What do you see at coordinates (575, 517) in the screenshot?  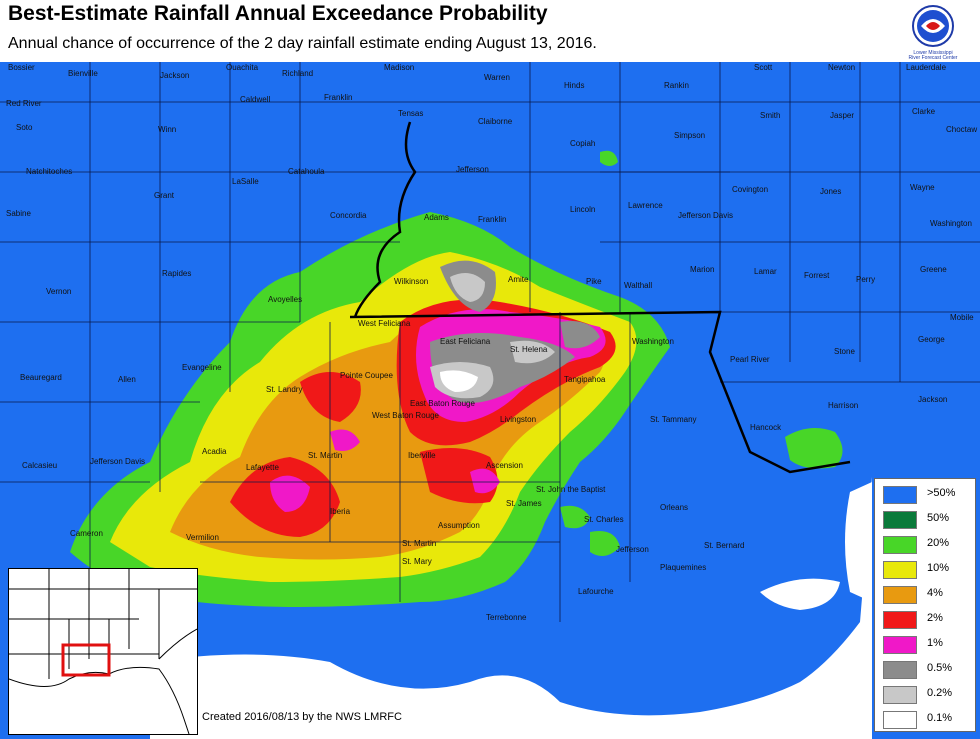 I see `band-20pct-sc` at bounding box center [575, 517].